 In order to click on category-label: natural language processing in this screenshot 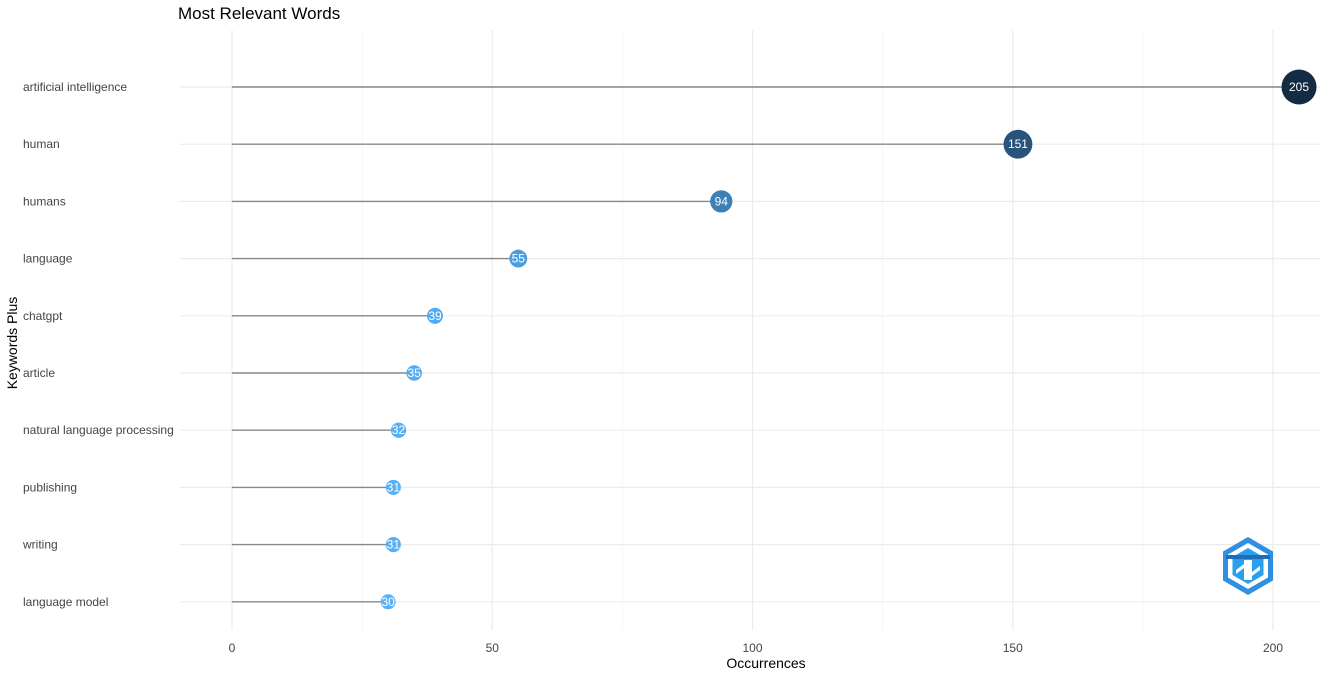, I will do `click(98, 430)`.